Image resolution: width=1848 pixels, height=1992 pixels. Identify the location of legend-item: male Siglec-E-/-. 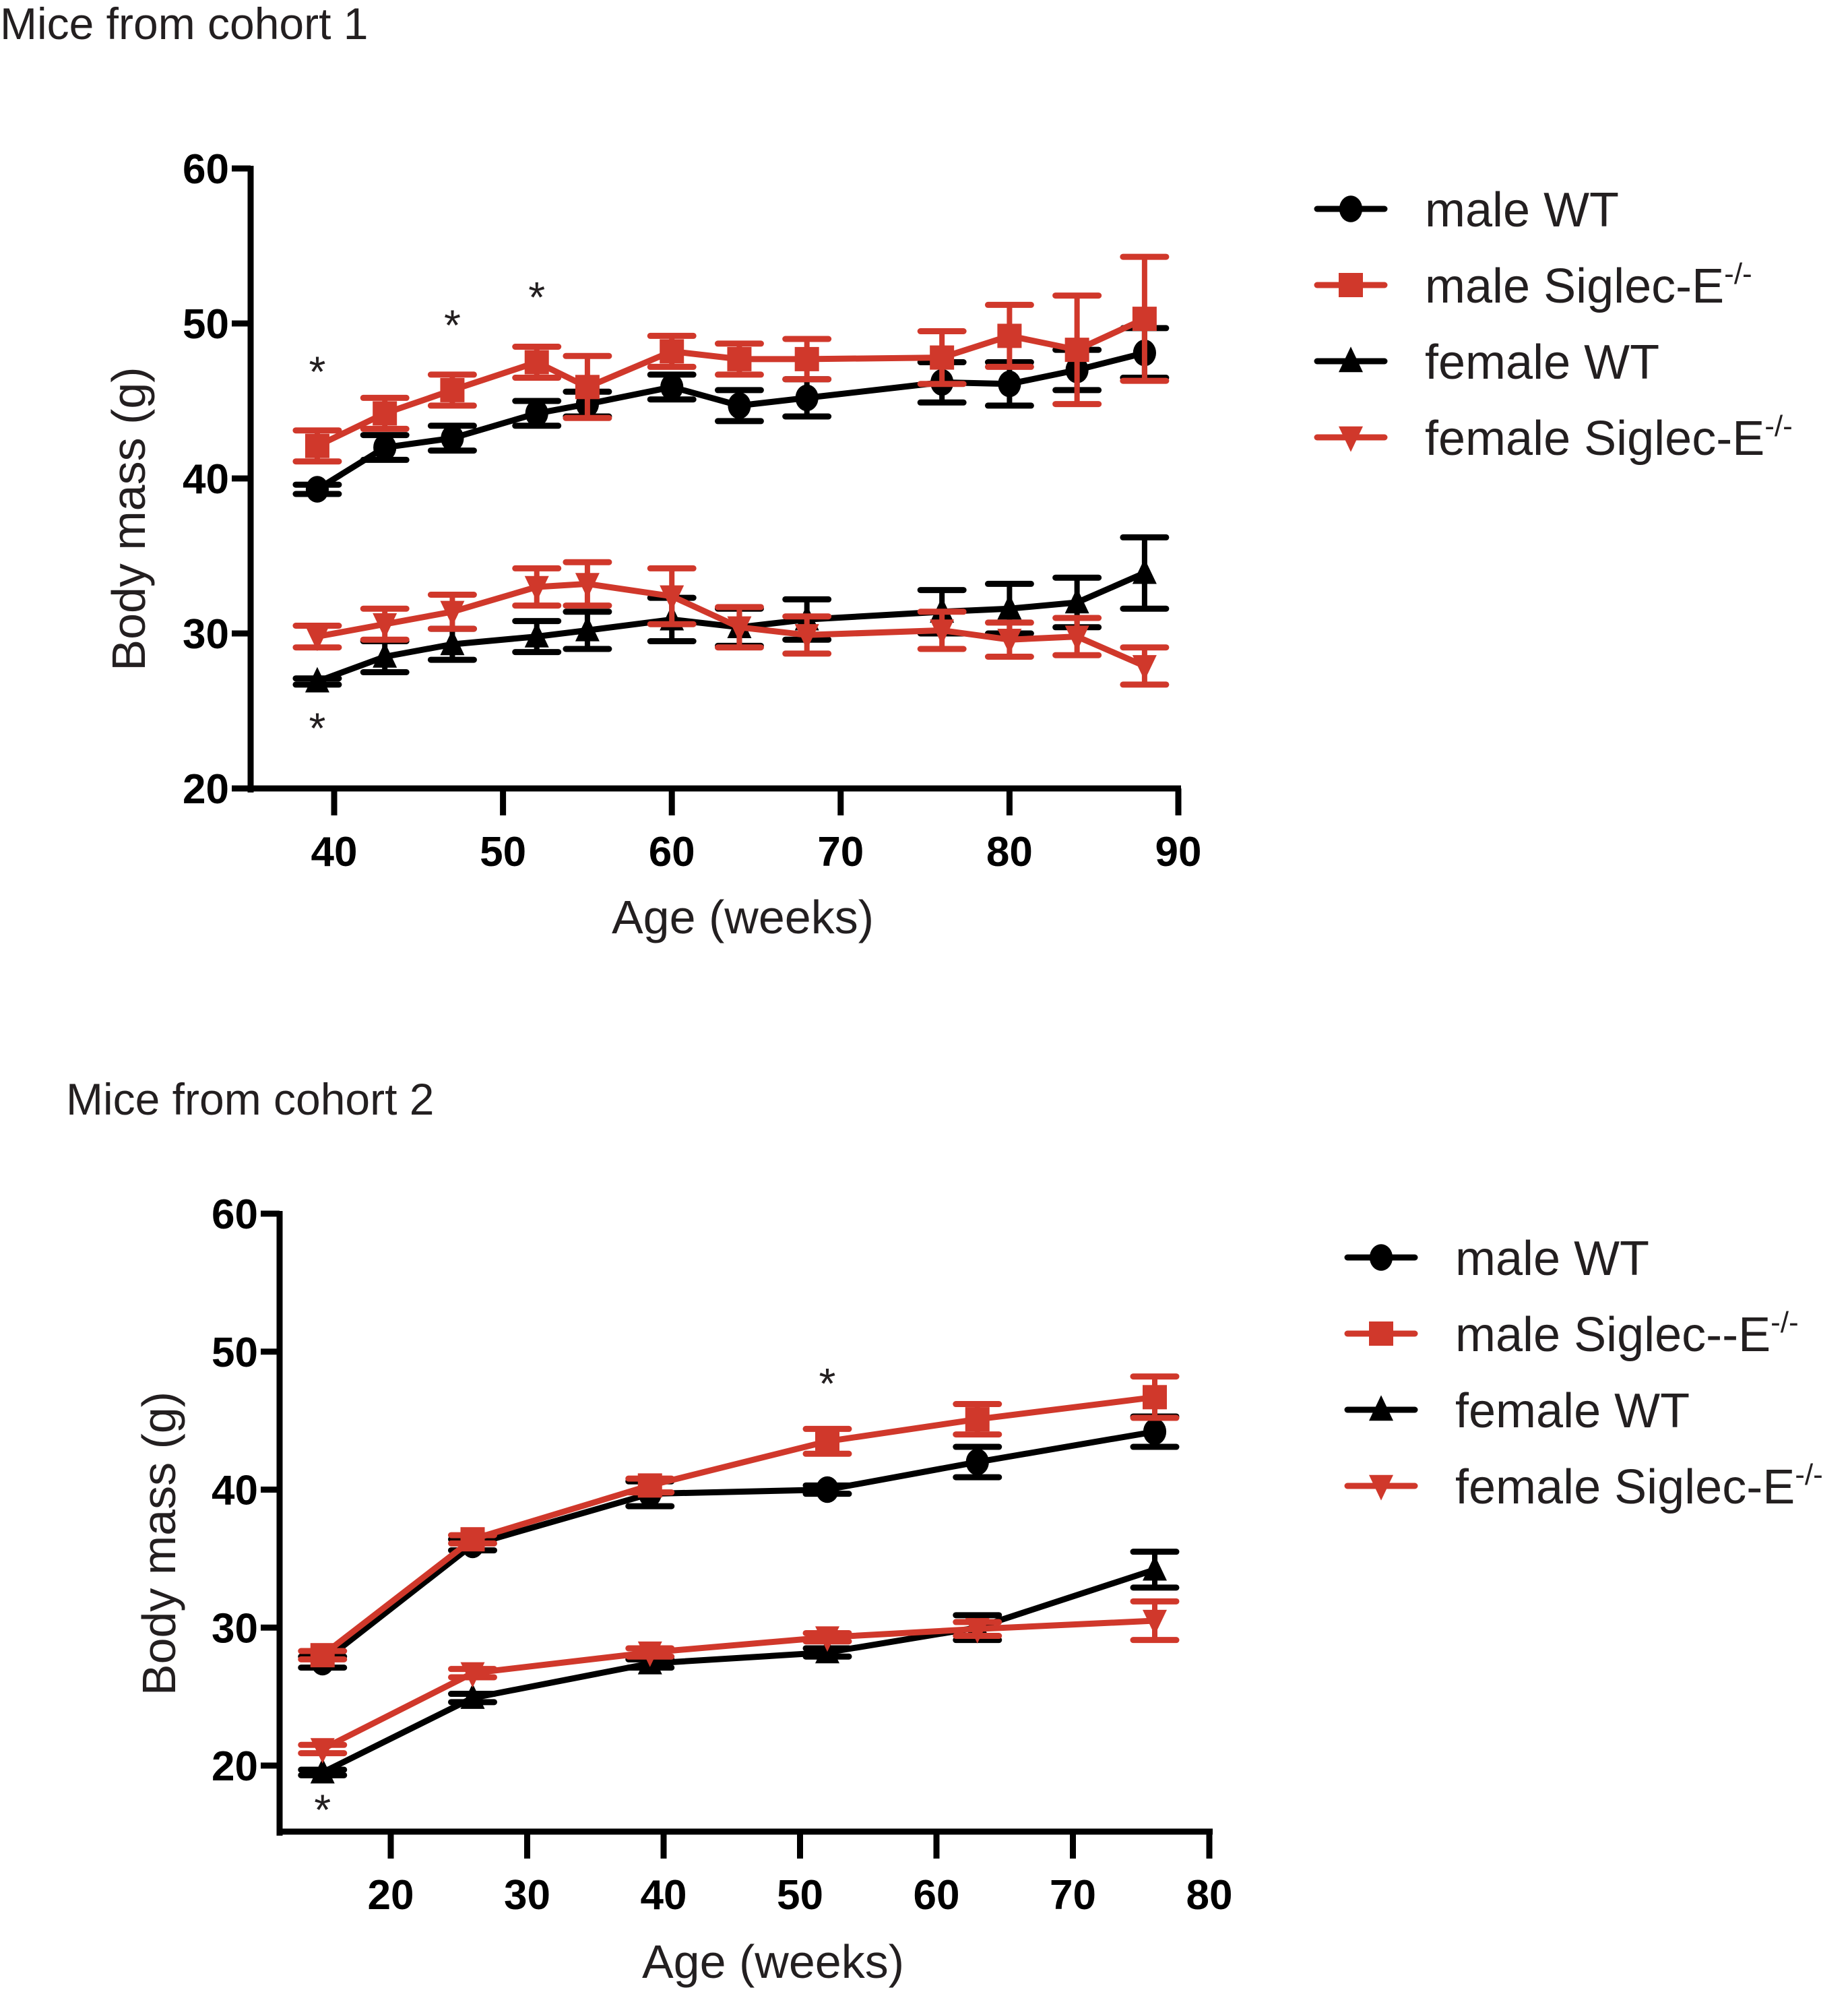
(1533, 285).